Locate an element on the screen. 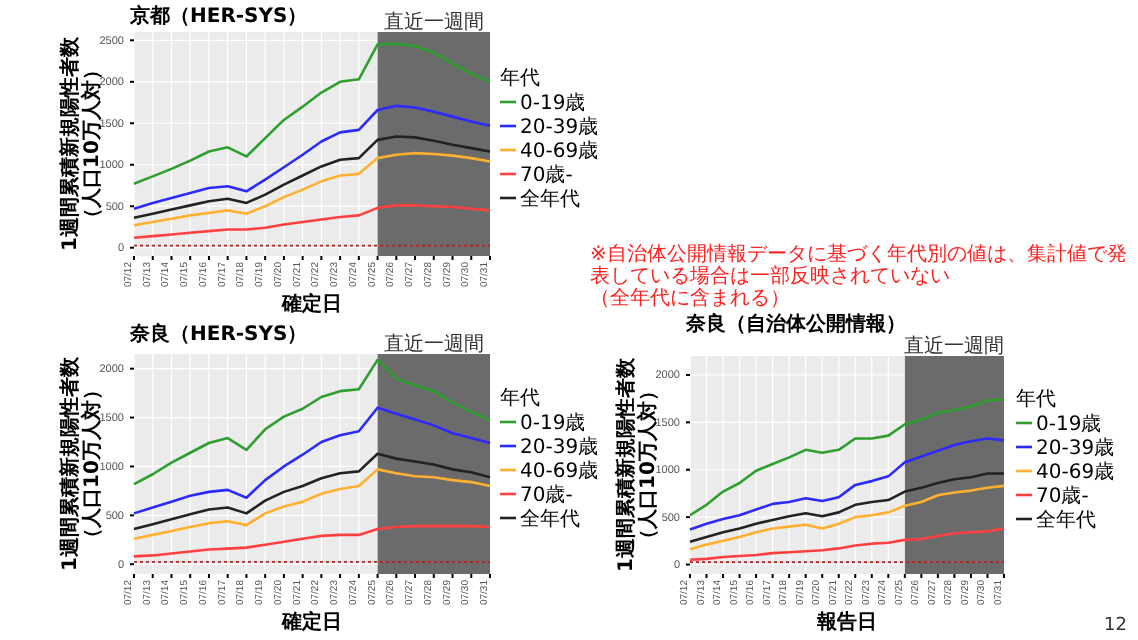 Image resolution: width=1138 pixels, height=640 pixels. text: ※自治体公開情報データに基づく年代別の値は、集計値で発表している場合は一部反映されていない（全年代に含まれる） is located at coordinates (858, 276).